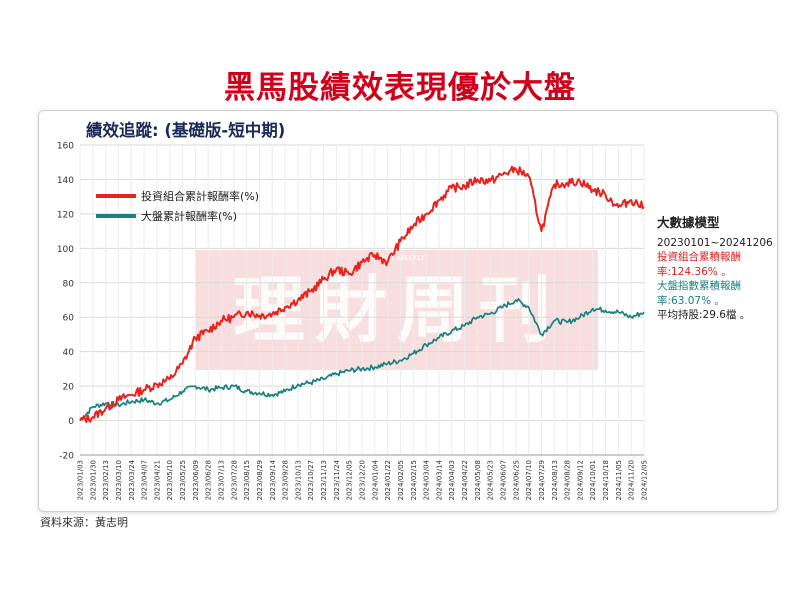 This screenshot has height=600, width=800. Describe the element at coordinates (185, 130) in the screenshot. I see `chart-title: 績效追蹤: (基礎版-短中期)` at that location.